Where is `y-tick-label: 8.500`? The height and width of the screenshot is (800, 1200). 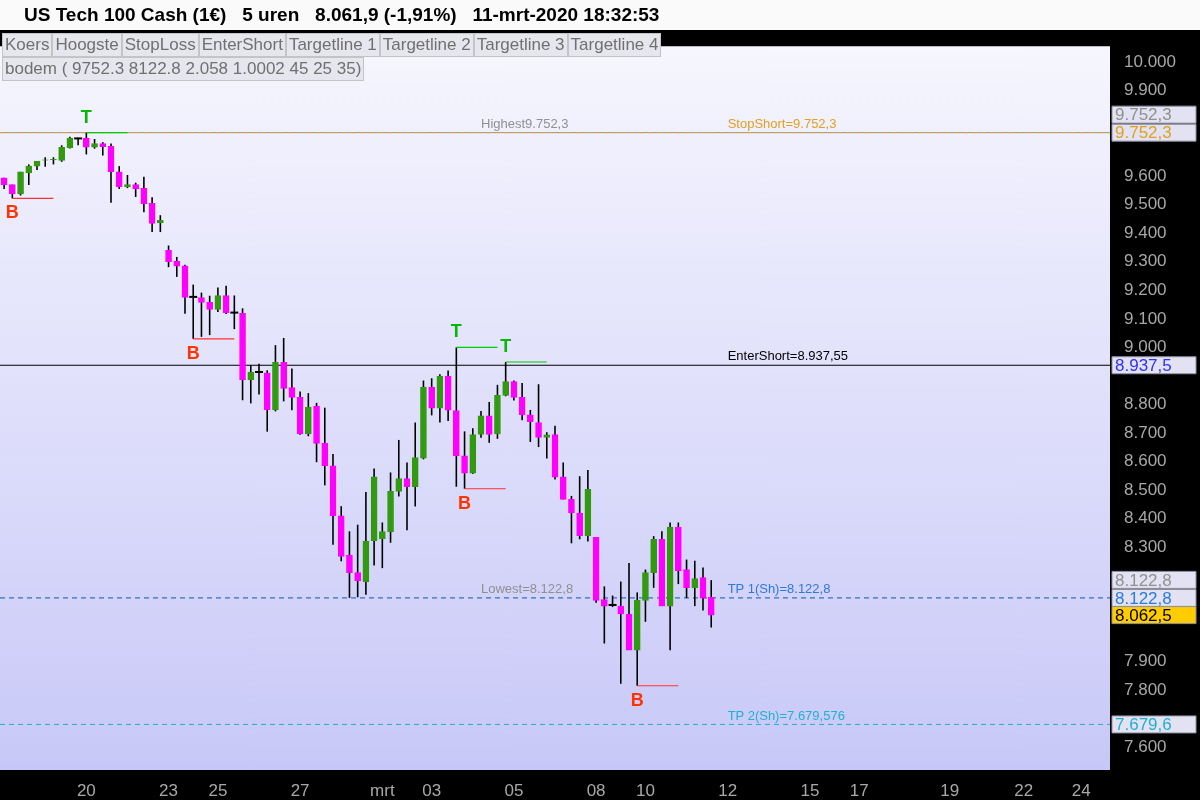 y-tick-label: 8.500 is located at coordinates (1145, 489).